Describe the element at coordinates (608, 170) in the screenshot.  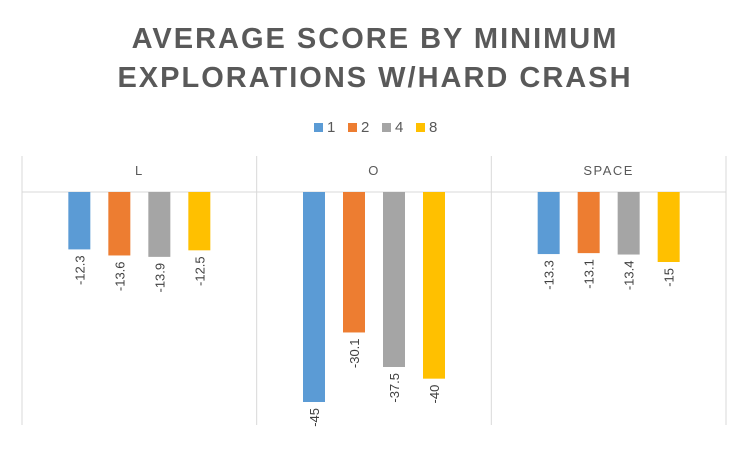
I see `category-label-space: SPACE` at that location.